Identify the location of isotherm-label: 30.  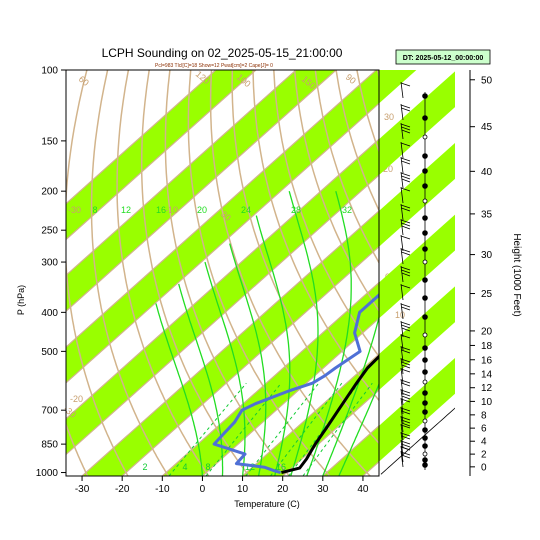
(389, 117).